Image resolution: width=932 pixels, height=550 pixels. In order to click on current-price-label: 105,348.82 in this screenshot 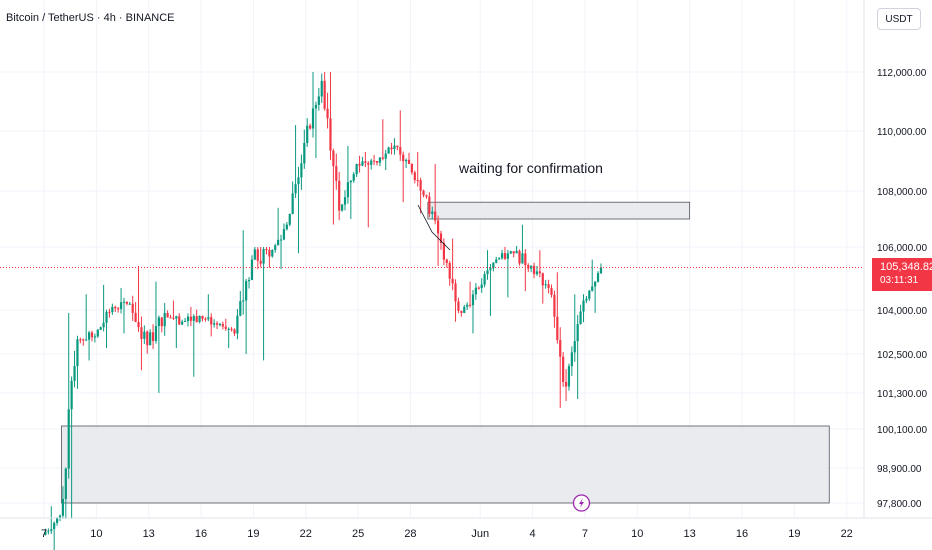, I will do `click(906, 267)`.